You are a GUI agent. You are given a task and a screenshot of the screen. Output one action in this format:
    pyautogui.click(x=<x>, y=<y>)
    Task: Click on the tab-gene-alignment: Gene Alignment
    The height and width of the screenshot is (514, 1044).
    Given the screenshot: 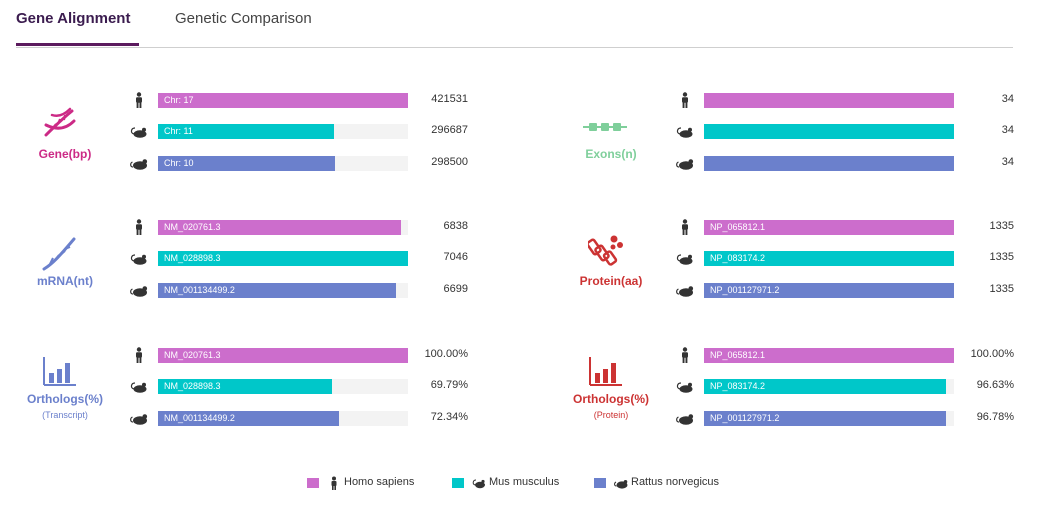 What is the action you would take?
    pyautogui.click(x=73, y=18)
    